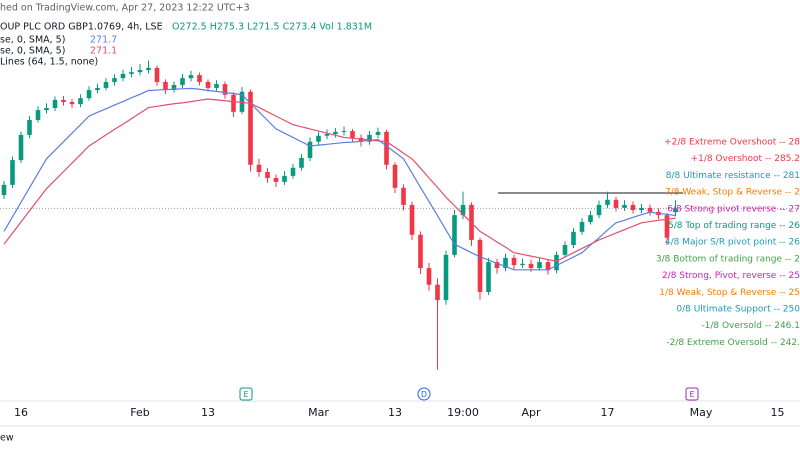 The image size is (800, 450). Describe the element at coordinates (731, 276) in the screenshot. I see `level-label: 2/8 Strong, Pivot, reverse -- 25` at that location.